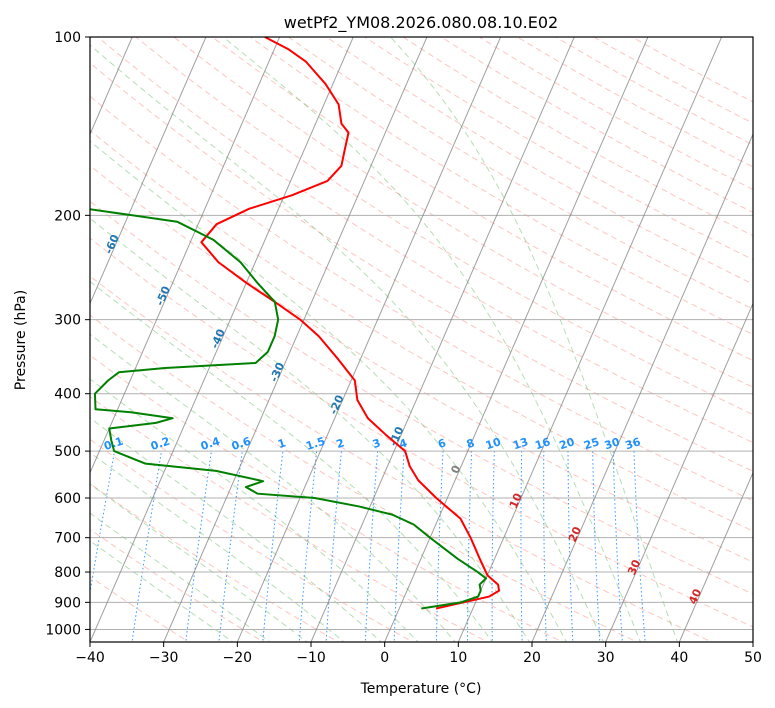 This screenshot has width=775, height=708. What do you see at coordinates (376, 443) in the screenshot?
I see `mixing-ratio-label: 3` at bounding box center [376, 443].